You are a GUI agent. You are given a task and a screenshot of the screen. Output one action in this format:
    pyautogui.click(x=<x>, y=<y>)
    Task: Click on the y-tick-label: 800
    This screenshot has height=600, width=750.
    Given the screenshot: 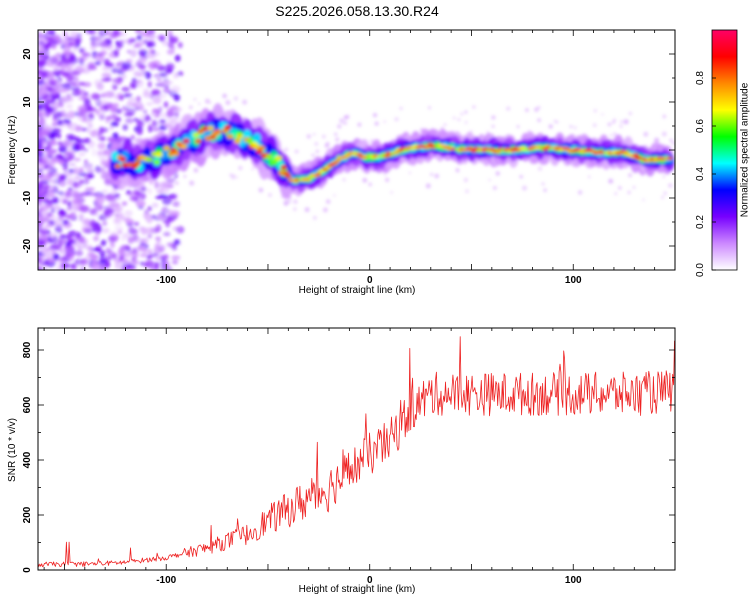 What is the action you would take?
    pyautogui.click(x=27, y=349)
    